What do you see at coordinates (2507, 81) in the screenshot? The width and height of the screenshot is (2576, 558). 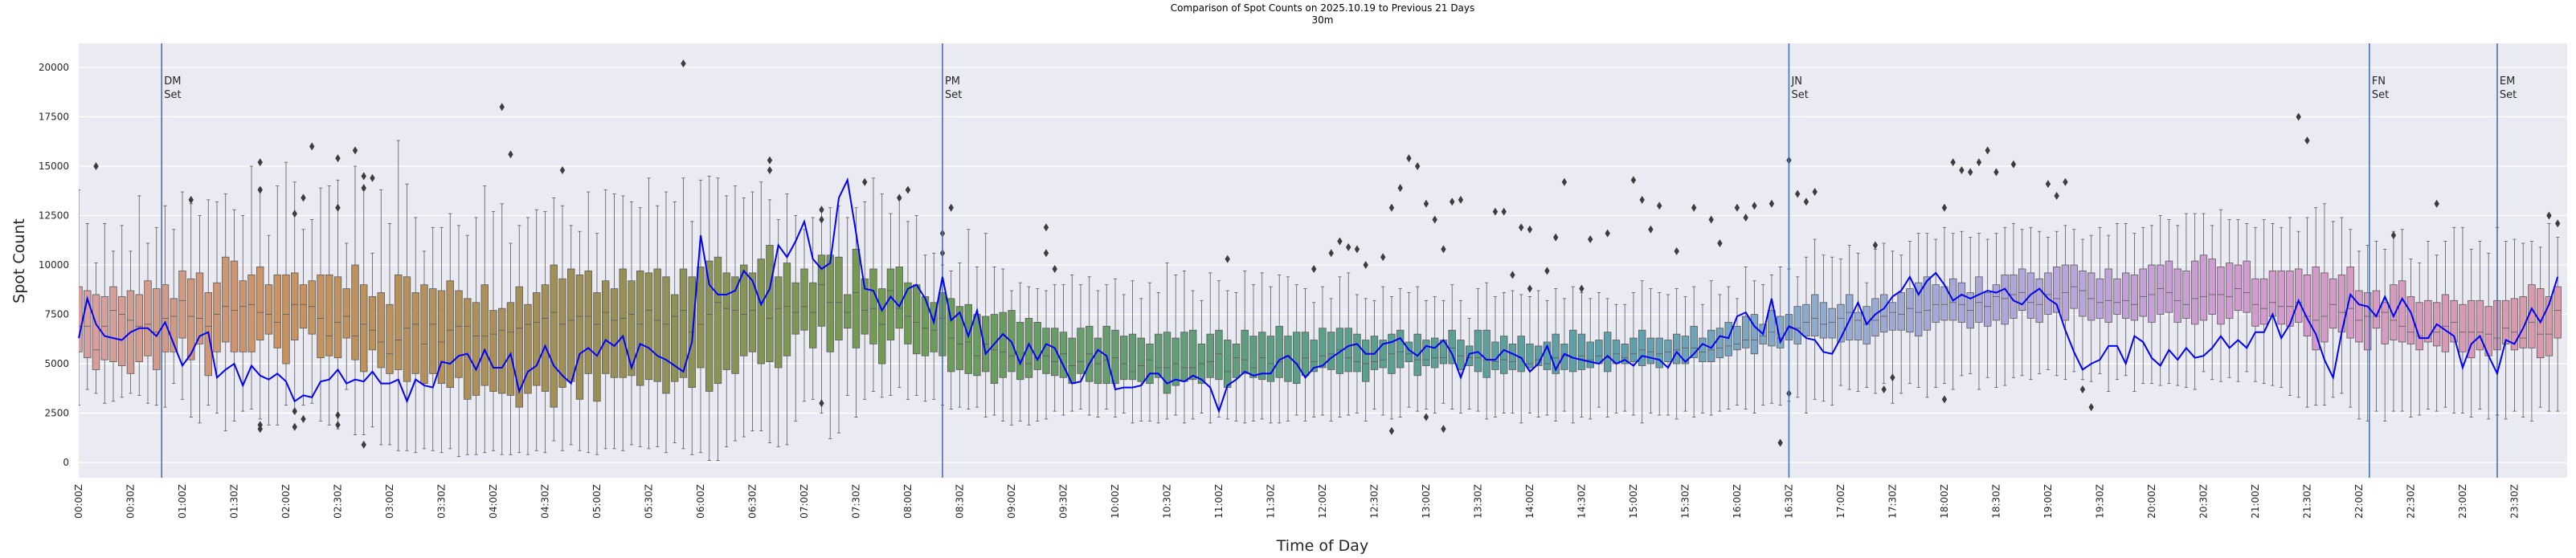 I see `event-label: EM` at bounding box center [2507, 81].